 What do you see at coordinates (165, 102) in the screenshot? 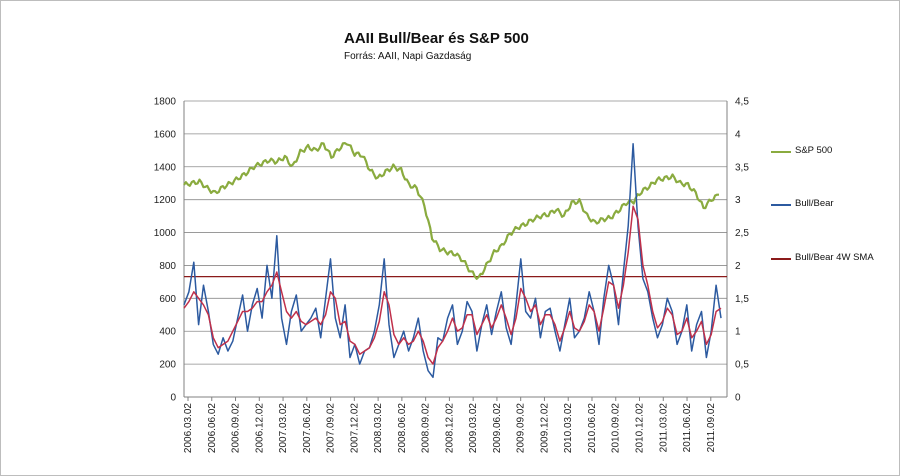
I see `left-axis-tick-label: 1800` at bounding box center [165, 102].